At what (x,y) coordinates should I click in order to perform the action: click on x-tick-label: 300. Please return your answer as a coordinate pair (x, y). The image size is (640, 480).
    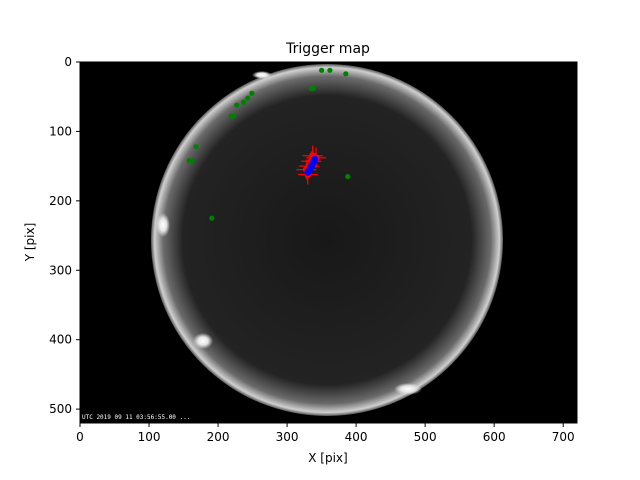
    Looking at the image, I should click on (287, 437).